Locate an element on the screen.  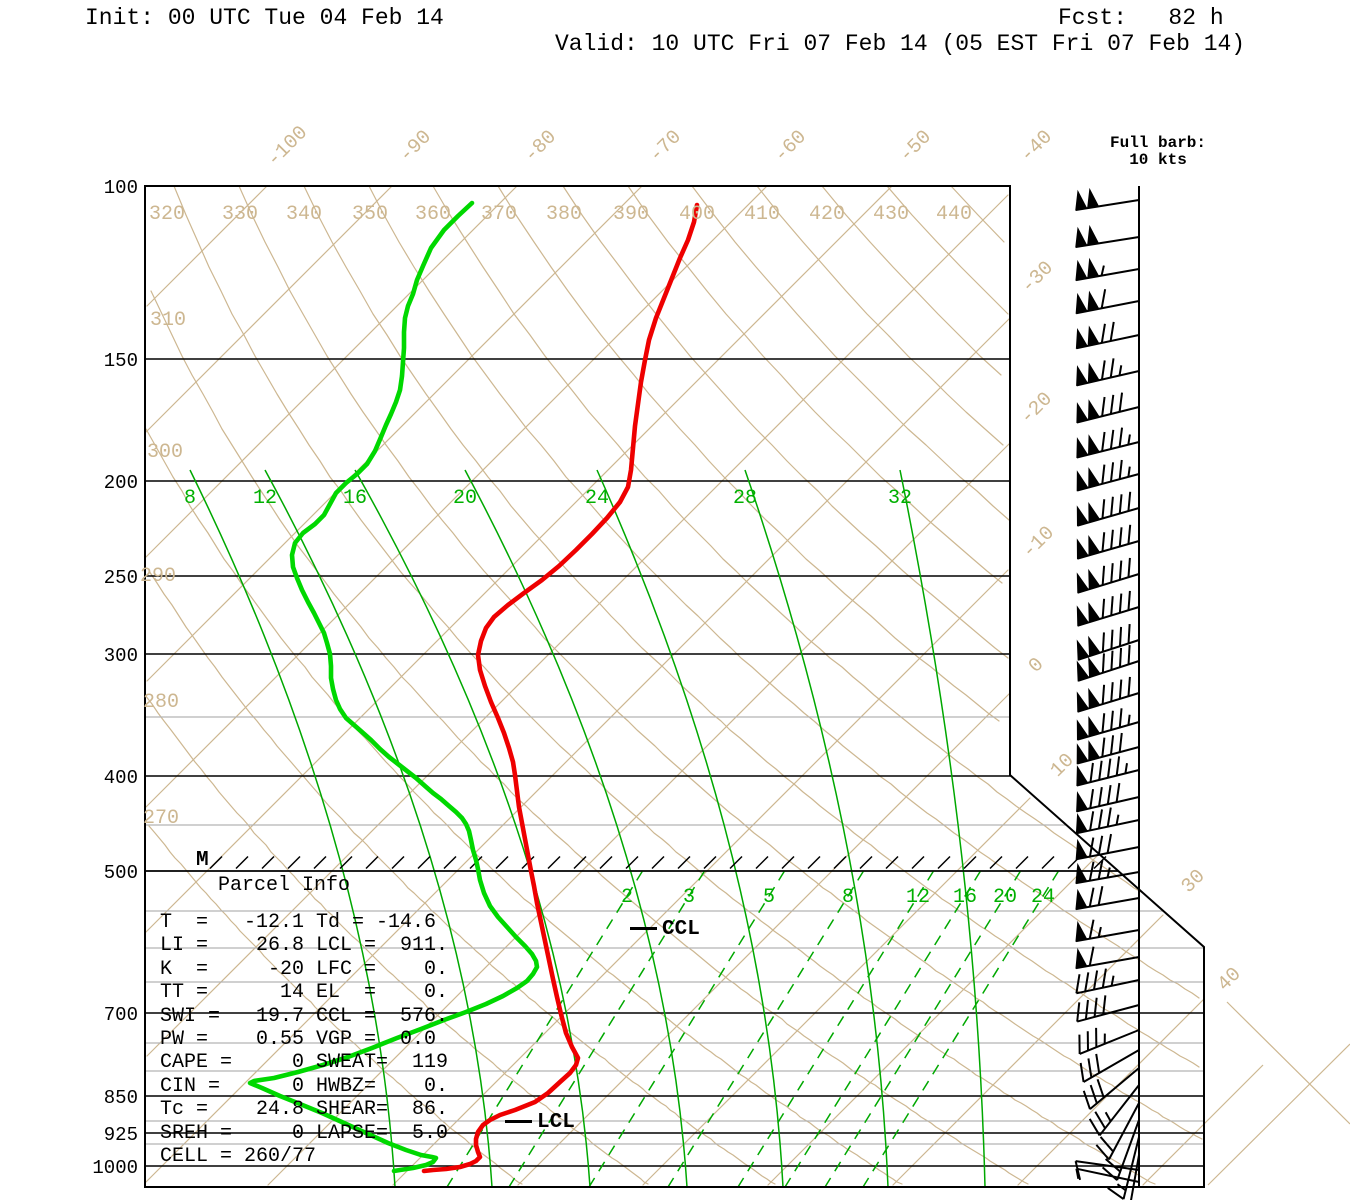
isotherm-label: -80 is located at coordinates (541, 147).